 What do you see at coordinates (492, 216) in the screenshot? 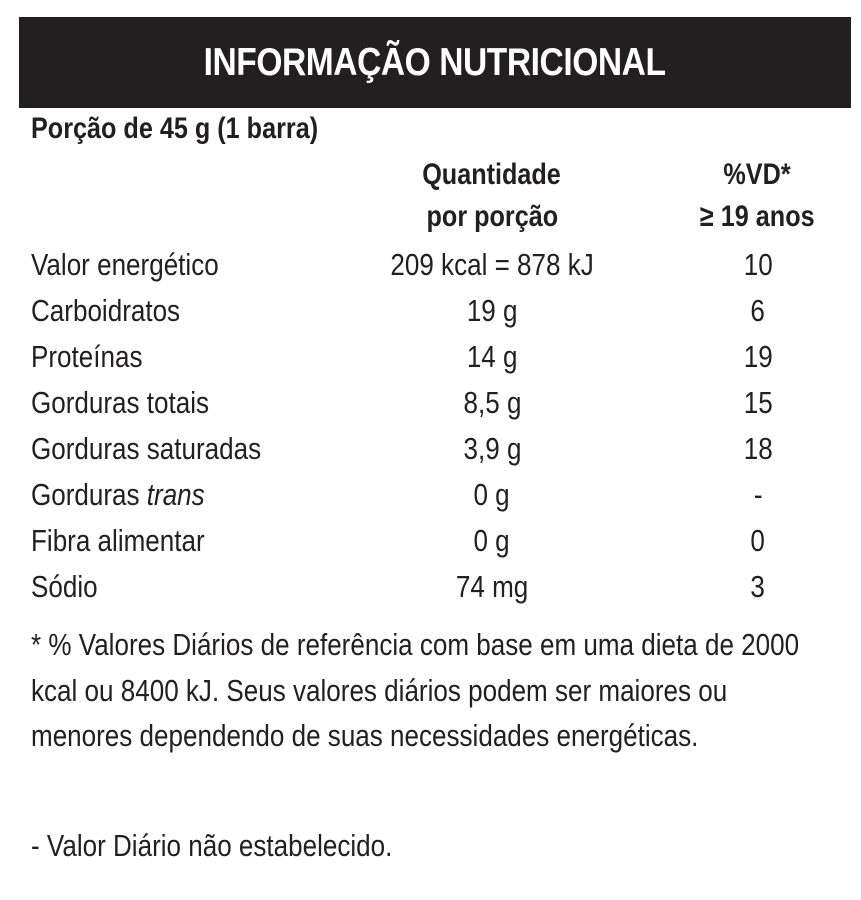
I see `column-header-quantity-line2: por porção` at bounding box center [492, 216].